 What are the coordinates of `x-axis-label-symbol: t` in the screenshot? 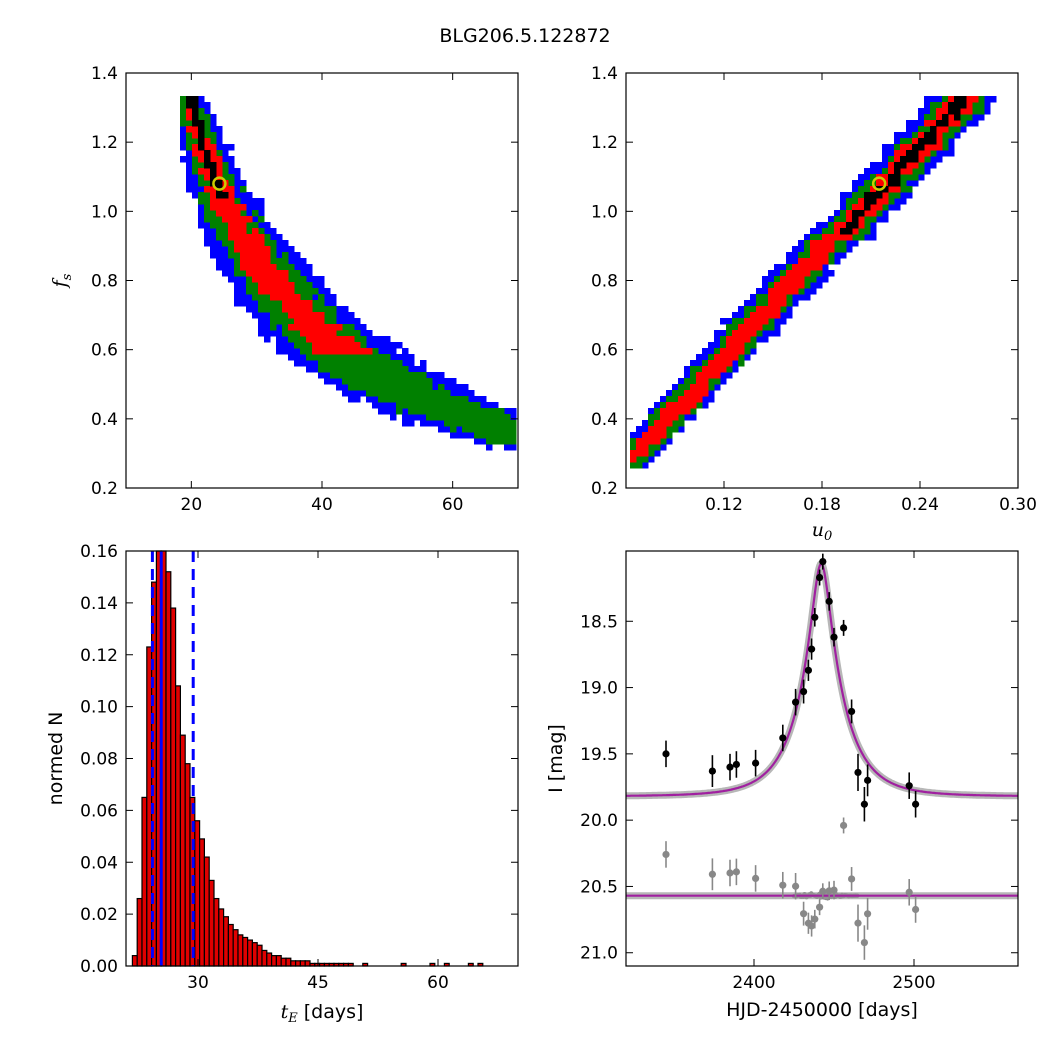 It's located at (285, 1012).